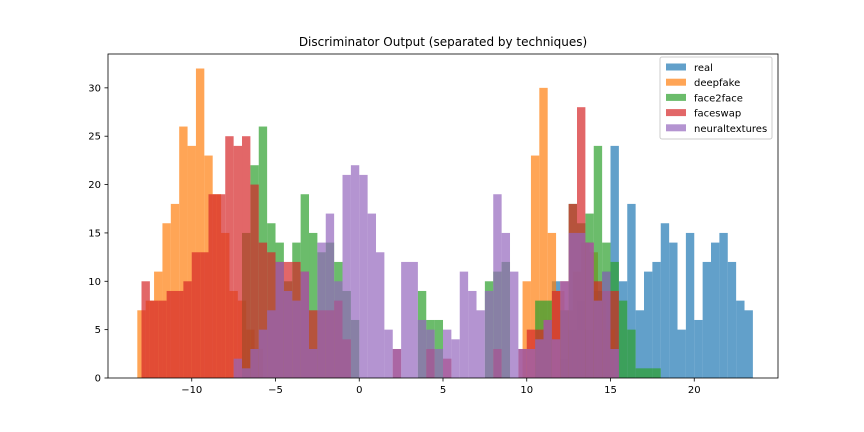  I want to click on y-tick-label: 15, so click(94, 233).